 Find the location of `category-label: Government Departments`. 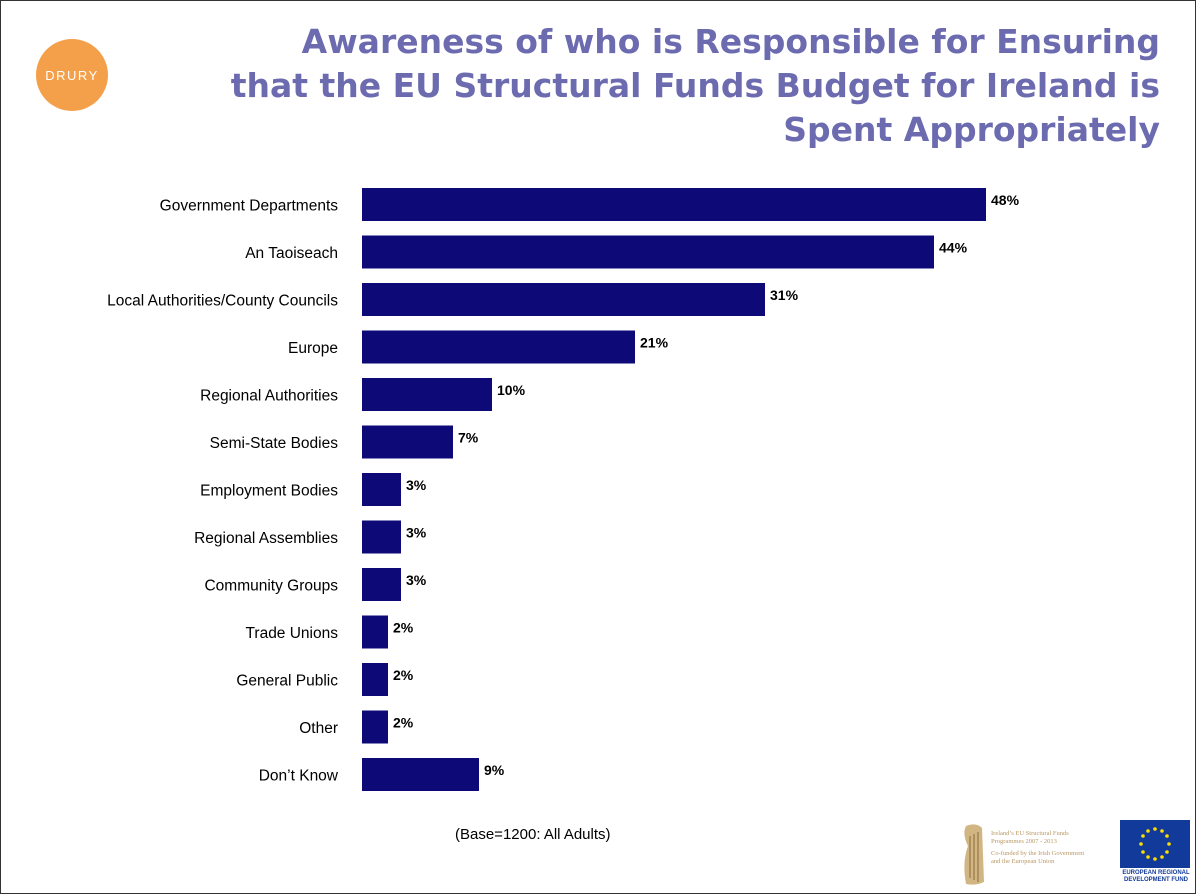

category-label: Government Departments is located at coordinates (249, 206).